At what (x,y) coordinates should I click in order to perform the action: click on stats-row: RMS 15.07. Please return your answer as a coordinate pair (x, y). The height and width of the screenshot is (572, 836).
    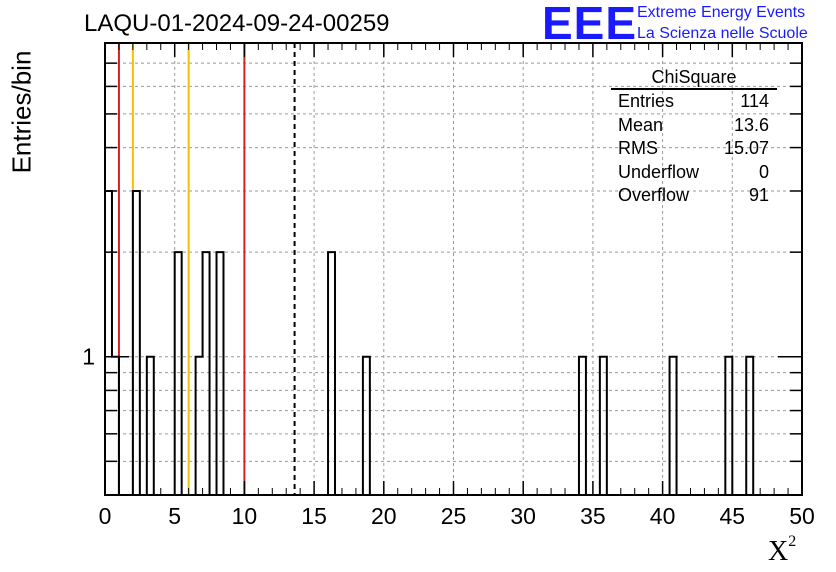
    Looking at the image, I should click on (694, 149).